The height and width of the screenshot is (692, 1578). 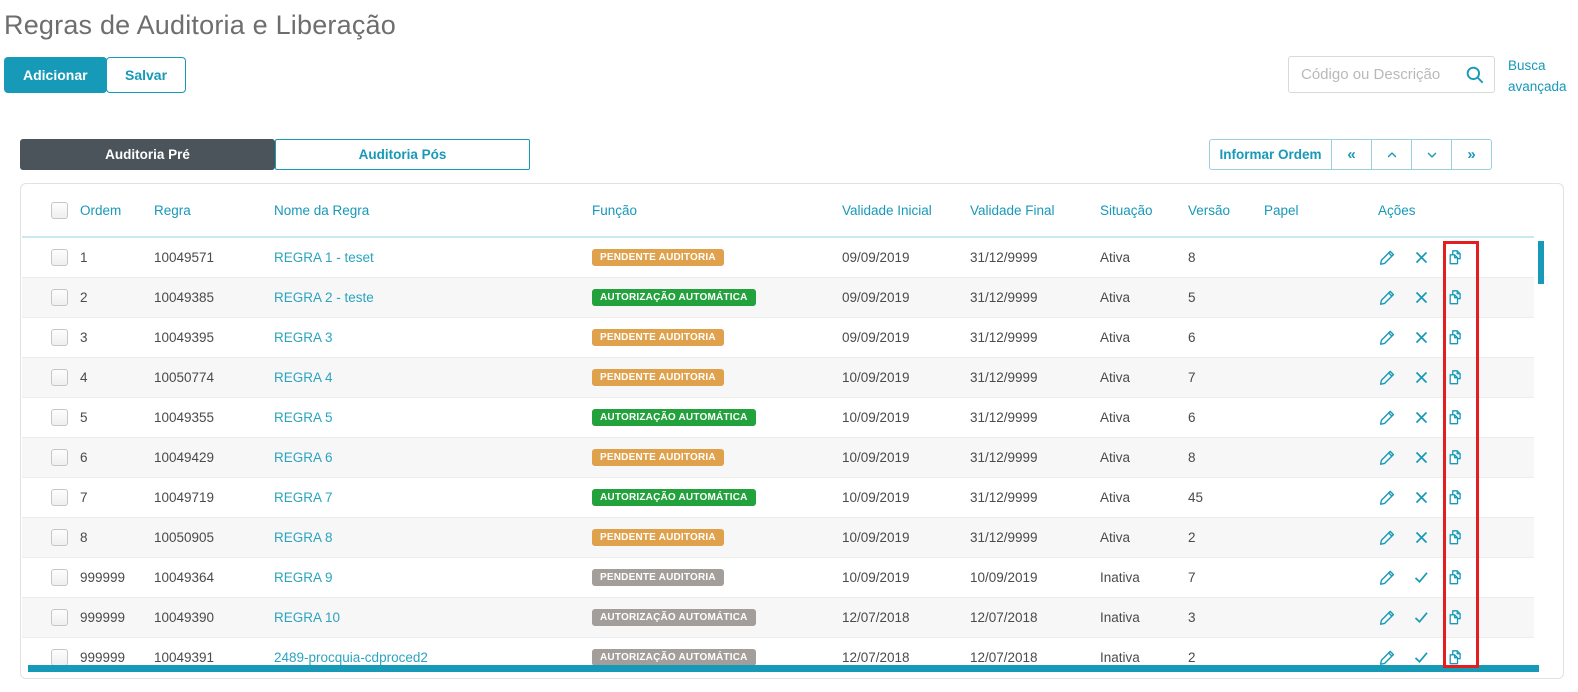 What do you see at coordinates (59, 210) in the screenshot?
I see `select-all-checkbox` at bounding box center [59, 210].